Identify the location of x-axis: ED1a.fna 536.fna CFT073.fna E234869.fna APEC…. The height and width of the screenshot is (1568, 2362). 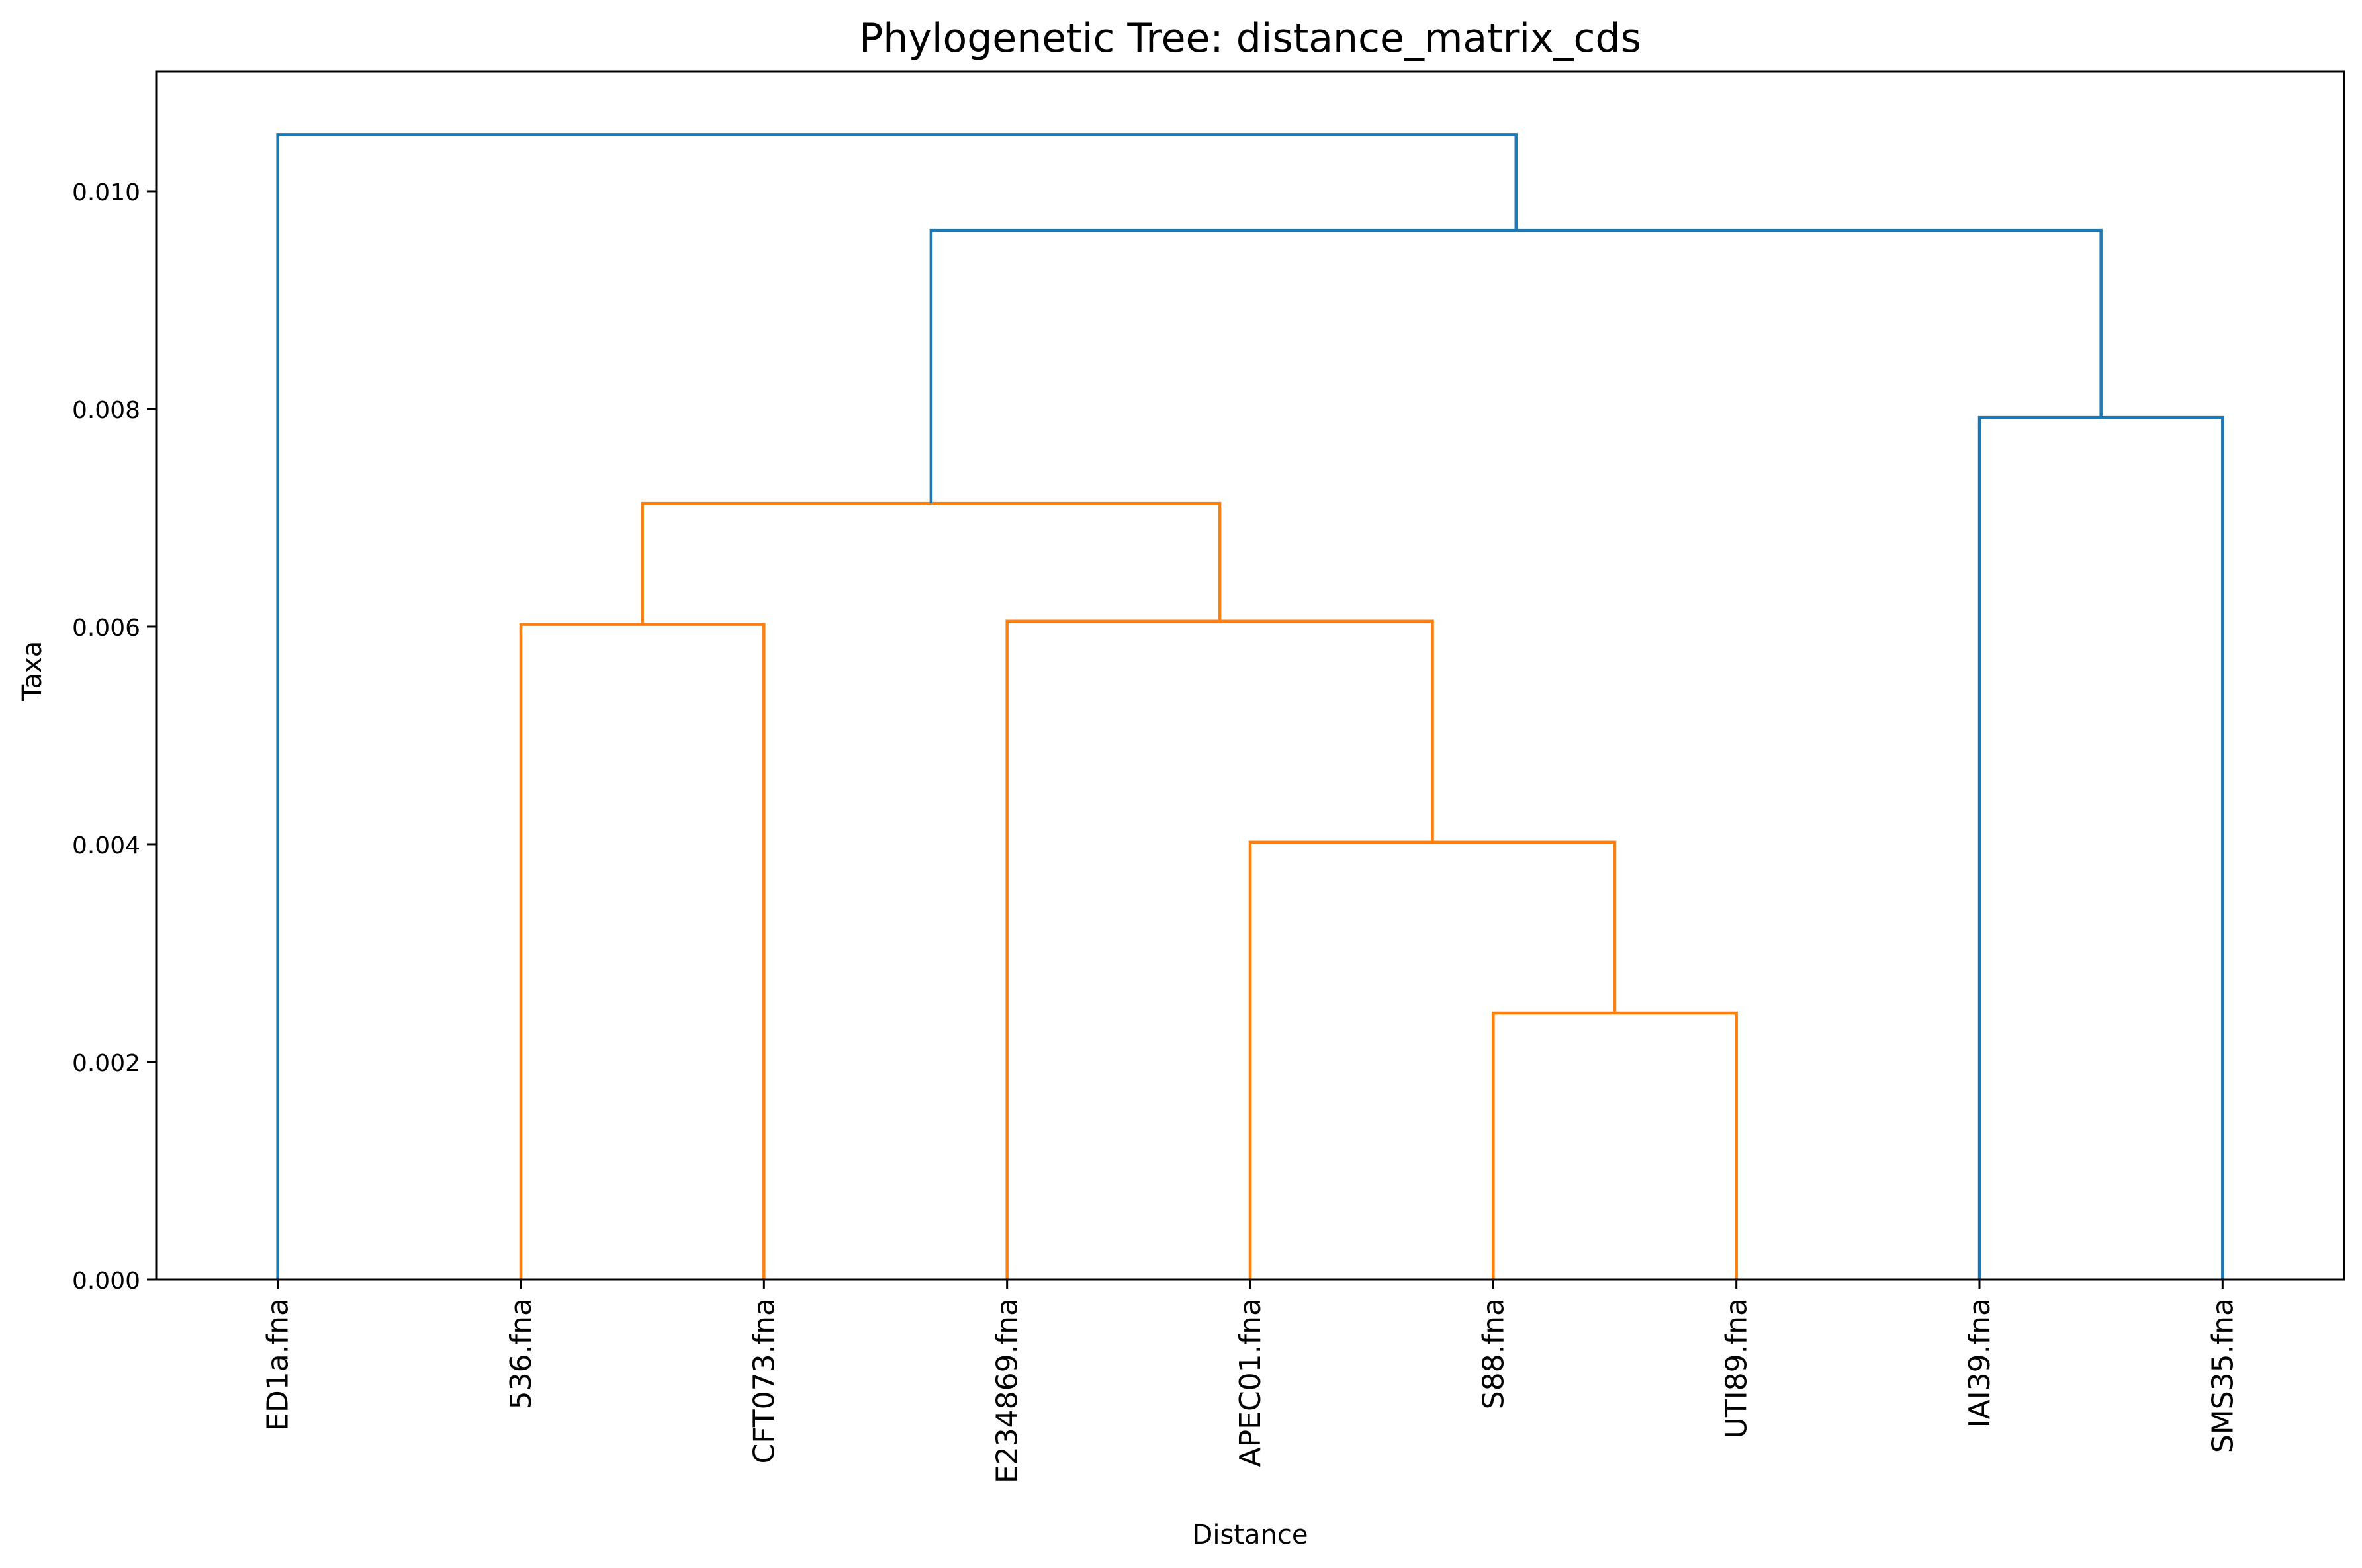
(1250, 1382).